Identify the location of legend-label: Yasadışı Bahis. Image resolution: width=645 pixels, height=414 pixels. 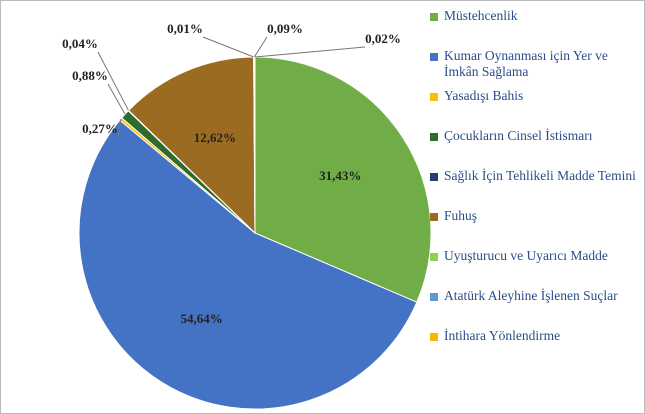
(484, 95).